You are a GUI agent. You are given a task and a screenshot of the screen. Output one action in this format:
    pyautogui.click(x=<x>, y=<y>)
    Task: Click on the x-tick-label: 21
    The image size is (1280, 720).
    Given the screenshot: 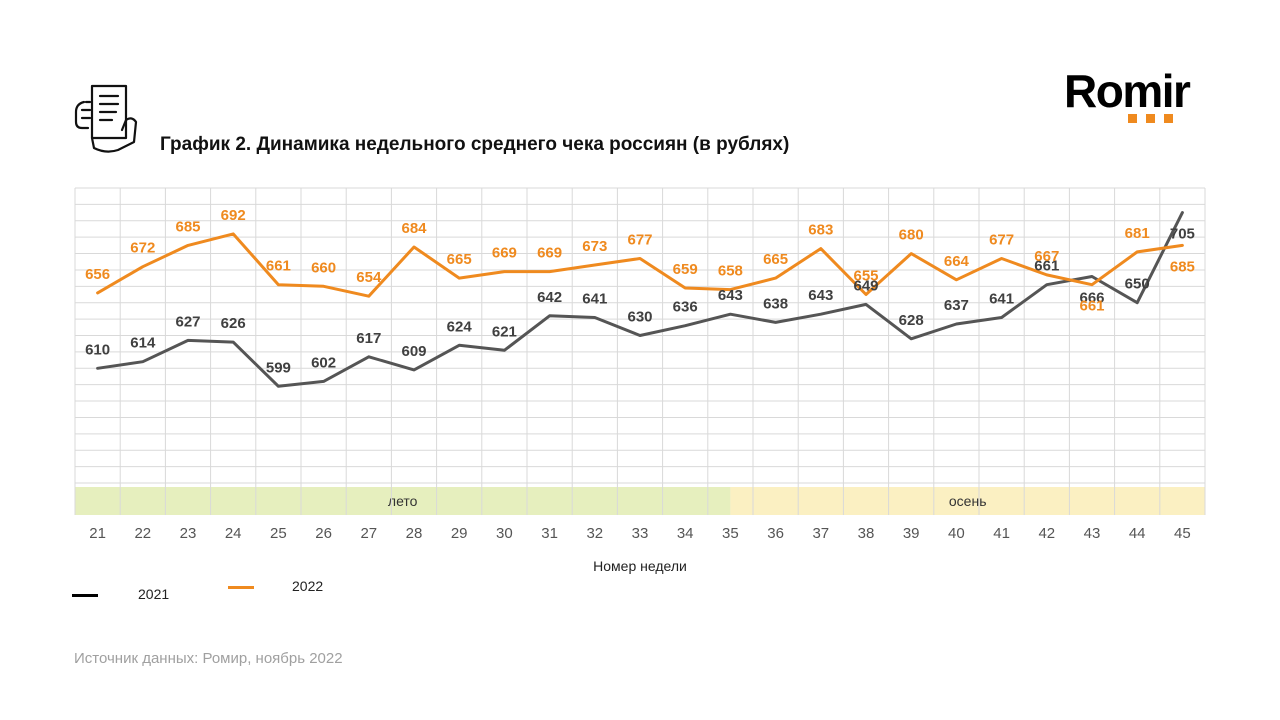 What is the action you would take?
    pyautogui.click(x=97, y=533)
    